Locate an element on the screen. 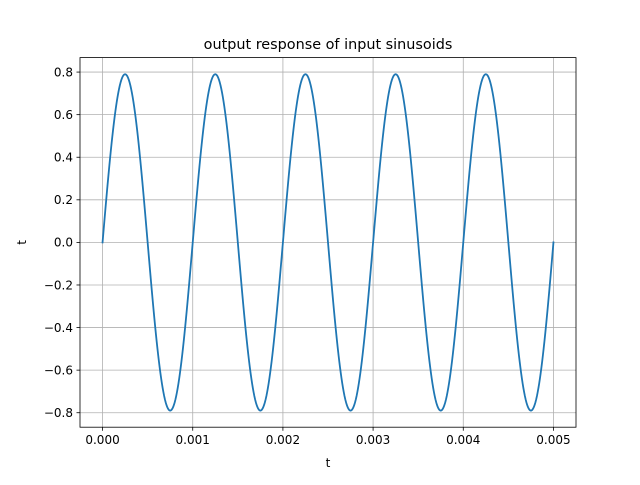 This screenshot has height=485, width=640. y-tick-label: 0.6 is located at coordinates (63, 115).